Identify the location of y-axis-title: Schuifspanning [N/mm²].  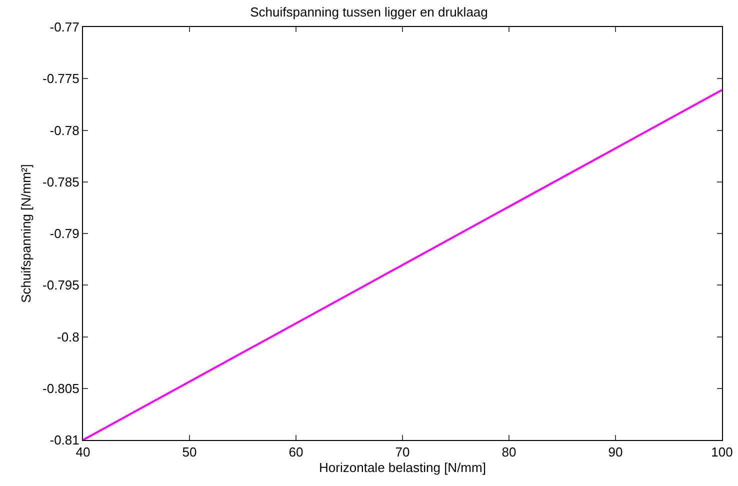
(26, 233).